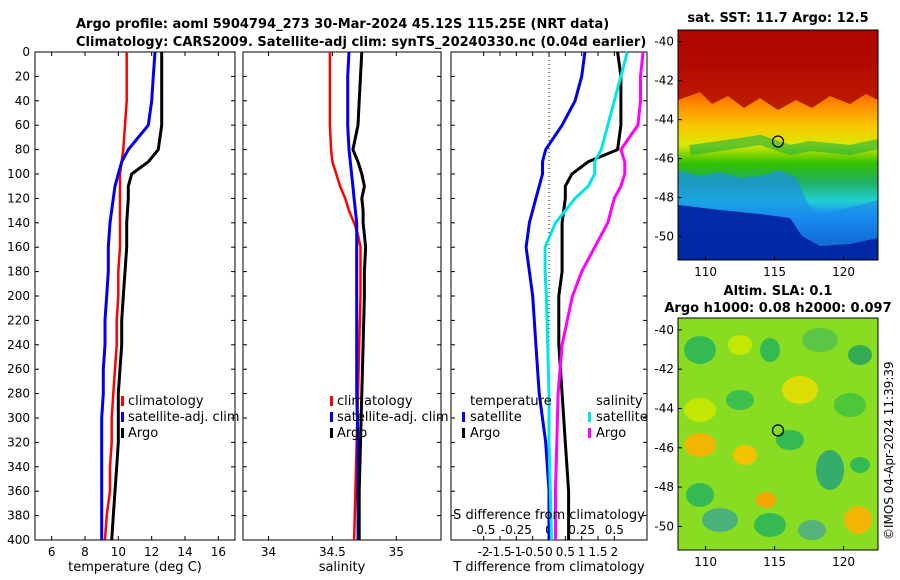 Image resolution: width=900 pixels, height=580 pixels. Describe the element at coordinates (18, 320) in the screenshot. I see `depth-tick-label: 220` at that location.